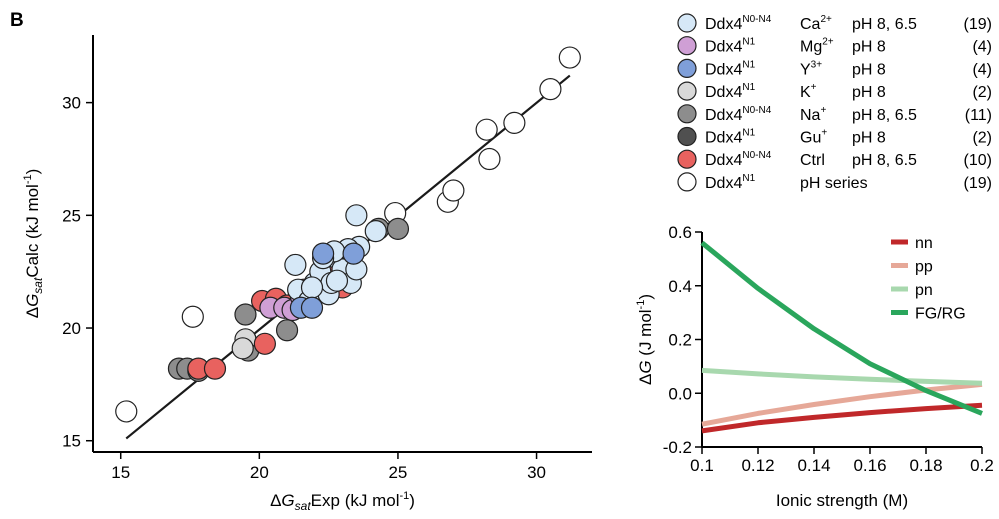 The height and width of the screenshot is (519, 999). I want to click on legend-count: (19), so click(978, 24).